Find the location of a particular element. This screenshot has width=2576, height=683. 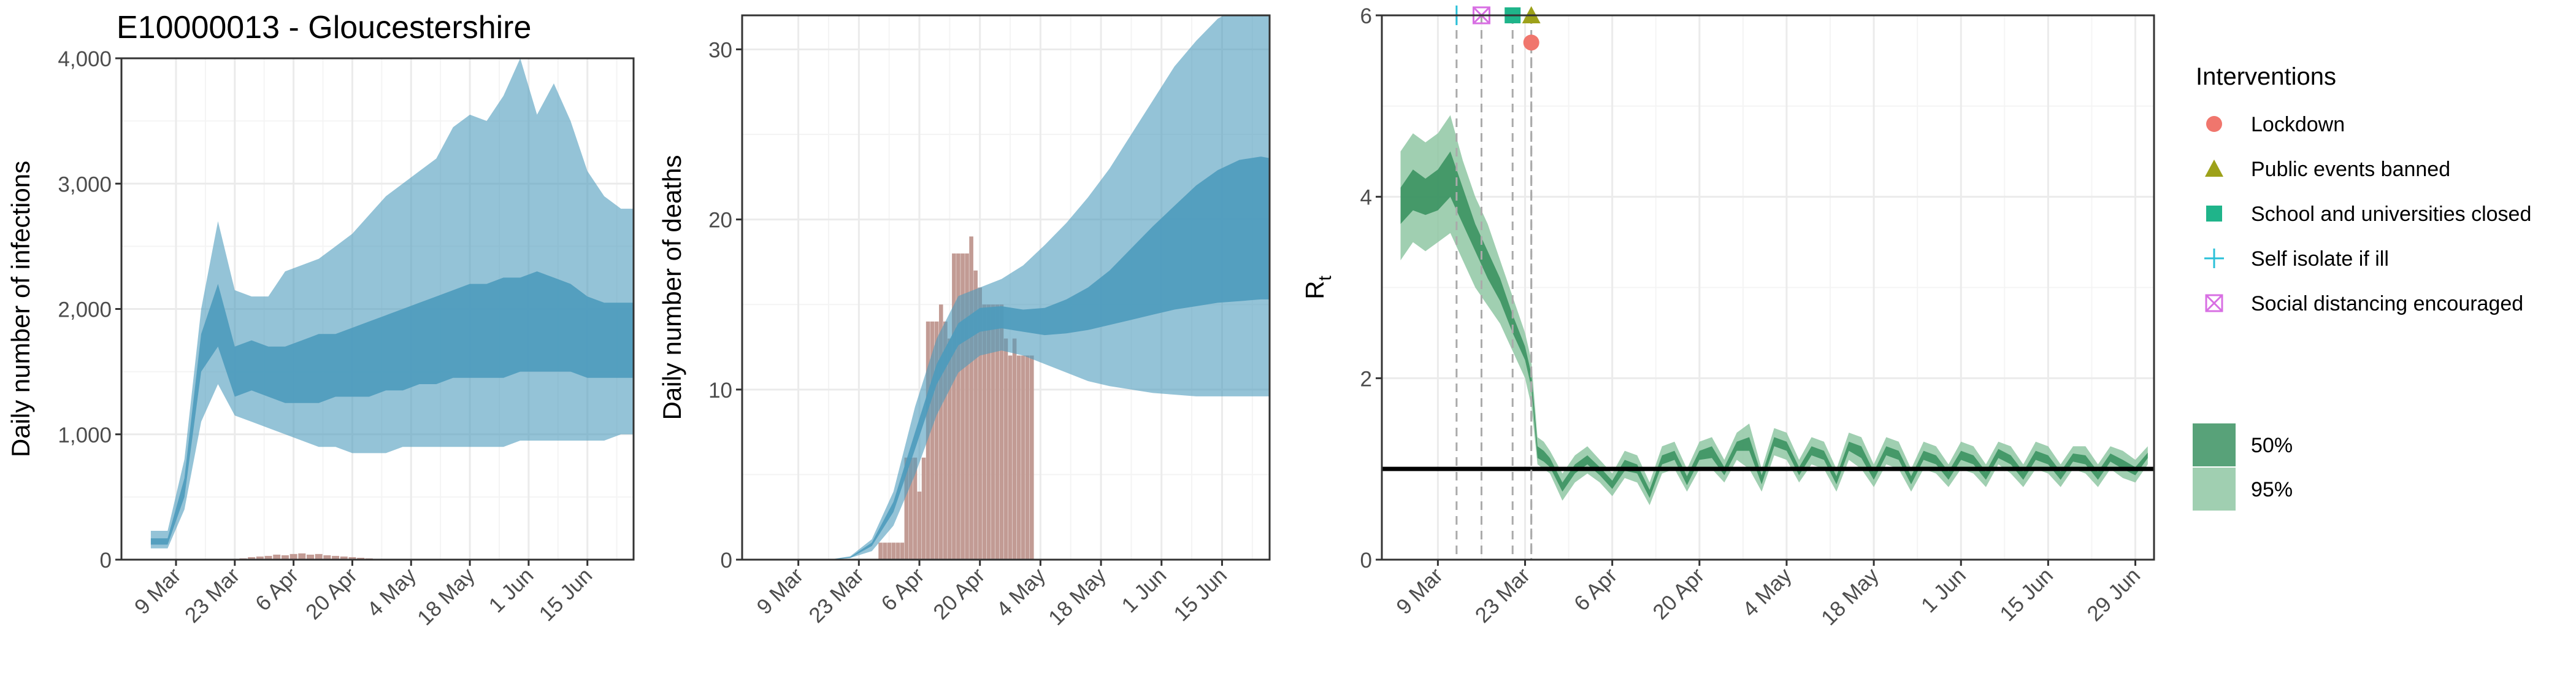

y-tick-label: 30 is located at coordinates (720, 50).